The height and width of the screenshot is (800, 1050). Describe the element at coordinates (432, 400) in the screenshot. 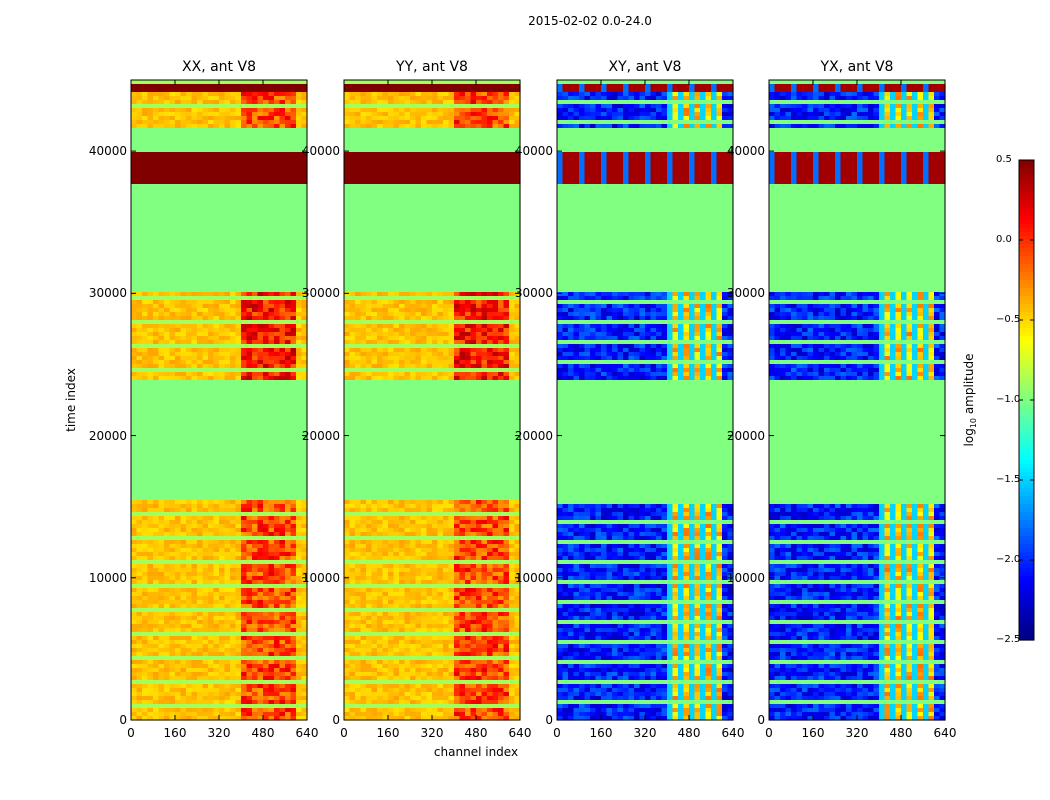

I see `heatmap-yy` at that location.